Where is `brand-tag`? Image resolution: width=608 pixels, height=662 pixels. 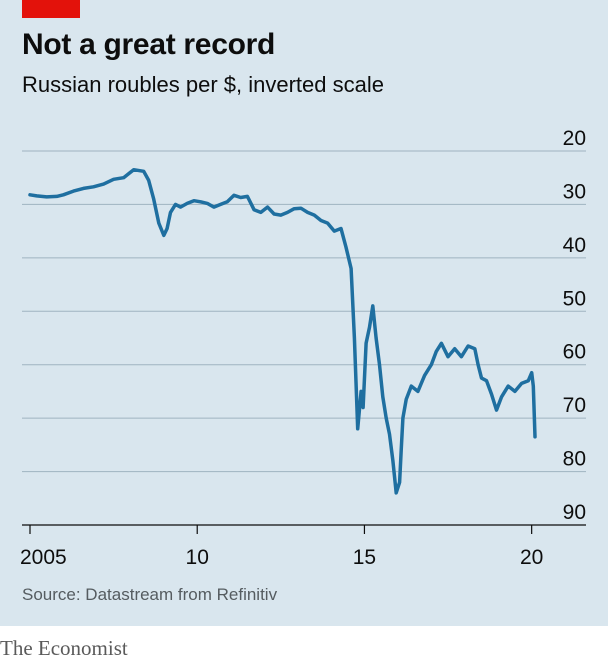 brand-tag is located at coordinates (51, 9).